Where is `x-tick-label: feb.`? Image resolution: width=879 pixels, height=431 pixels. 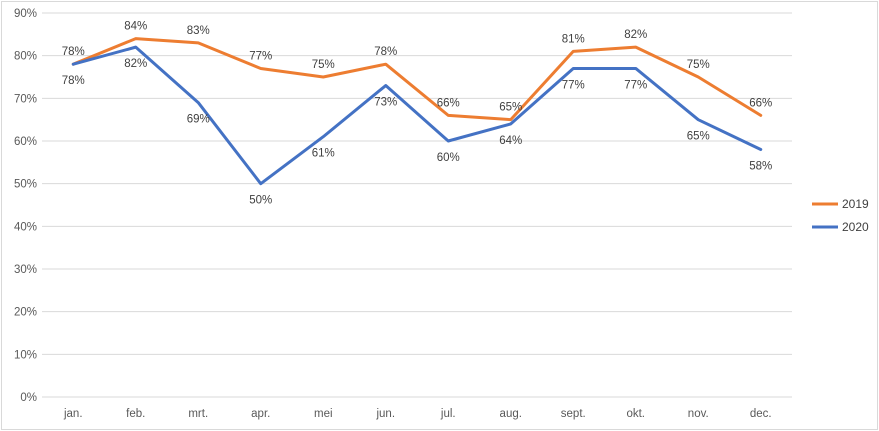 x-tick-label: feb. is located at coordinates (135, 414).